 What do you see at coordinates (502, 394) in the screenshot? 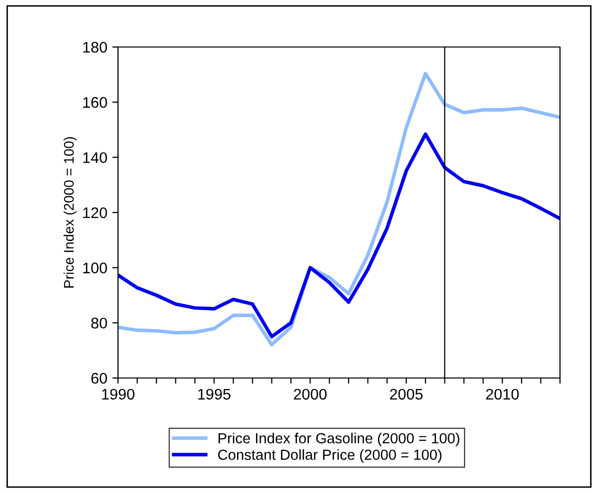
I see `x-tick-label: 2010` at bounding box center [502, 394].